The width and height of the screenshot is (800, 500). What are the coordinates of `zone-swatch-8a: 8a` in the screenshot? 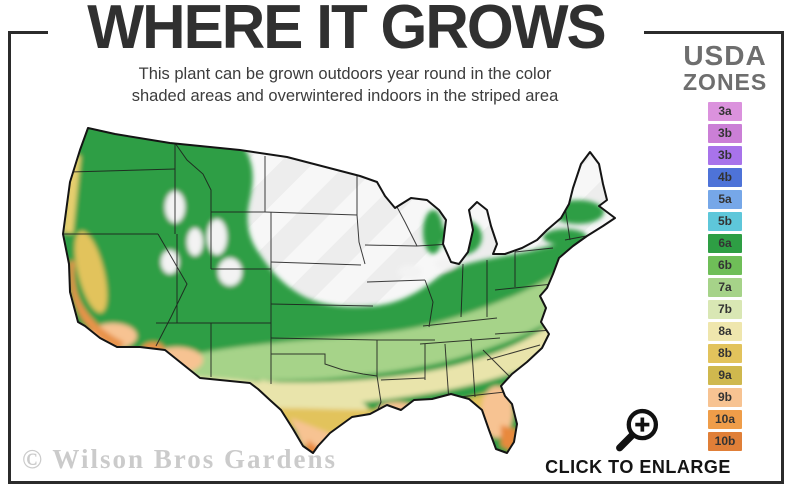 It's located at (725, 332).